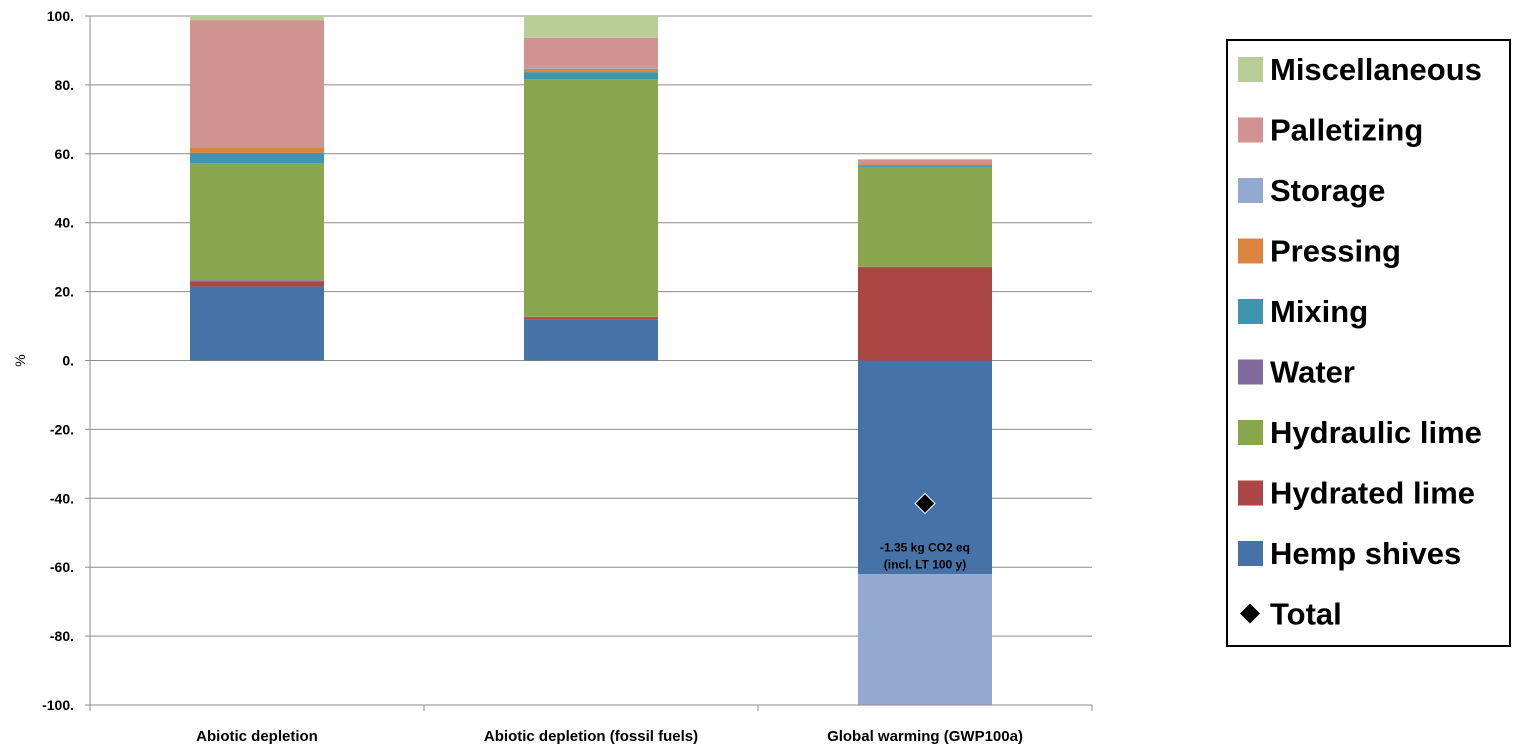  What do you see at coordinates (1319, 311) in the screenshot?
I see `legend-label-mixing: Mixing` at bounding box center [1319, 311].